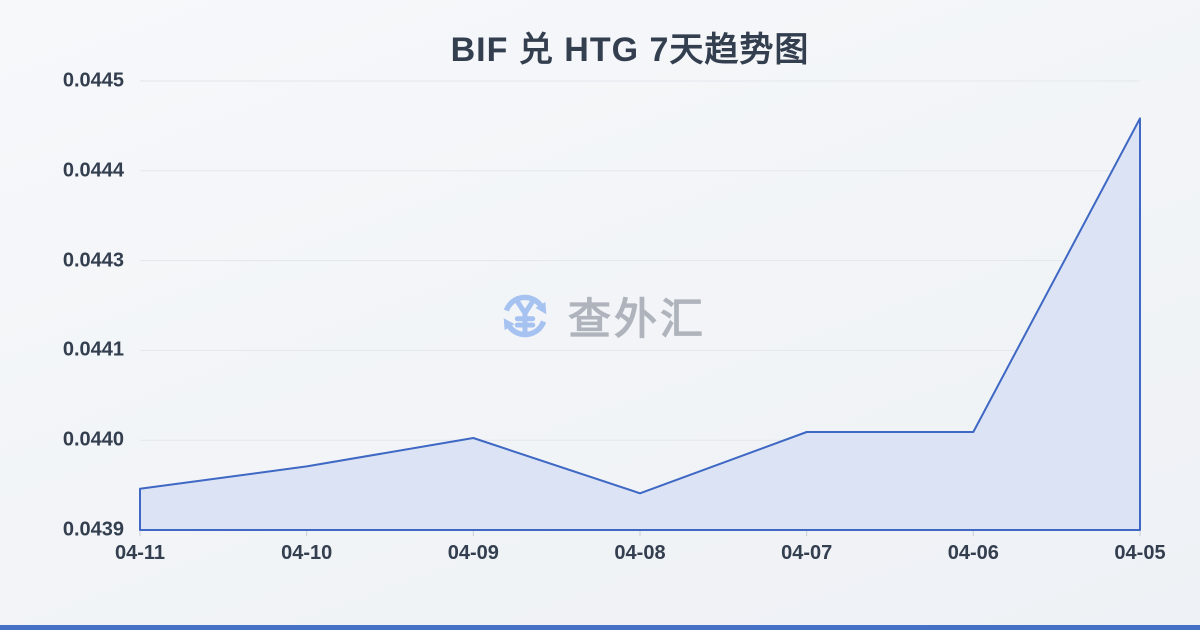 This screenshot has width=1200, height=630. What do you see at coordinates (140, 553) in the screenshot?
I see `x-axis-label: 04-11` at bounding box center [140, 553].